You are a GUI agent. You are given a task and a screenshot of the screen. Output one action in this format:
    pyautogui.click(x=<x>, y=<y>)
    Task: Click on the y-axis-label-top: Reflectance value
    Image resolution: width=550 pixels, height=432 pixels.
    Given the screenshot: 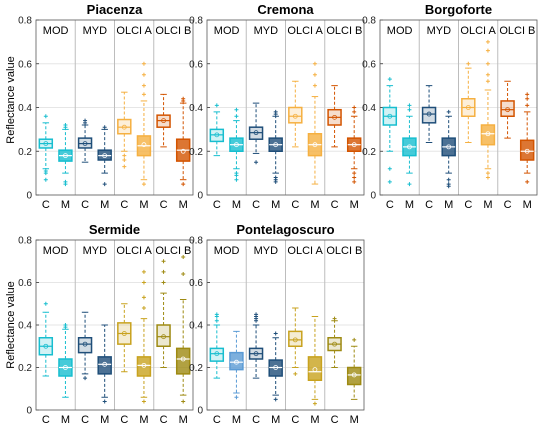 What is the action you would take?
    pyautogui.click(x=11, y=99)
    